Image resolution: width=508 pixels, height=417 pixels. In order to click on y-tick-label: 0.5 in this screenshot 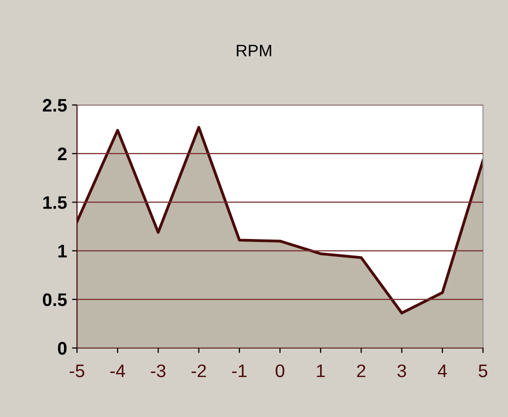, I will do `click(54, 299)`.